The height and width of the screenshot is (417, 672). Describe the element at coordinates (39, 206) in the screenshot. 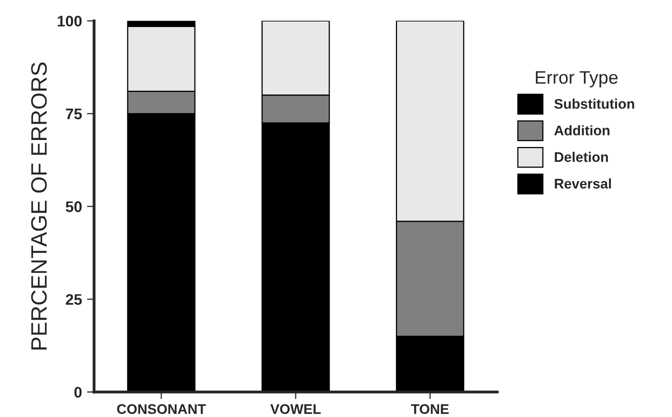

I see `y-axis-title: PERCENTAGE OF ERRORS` at that location.